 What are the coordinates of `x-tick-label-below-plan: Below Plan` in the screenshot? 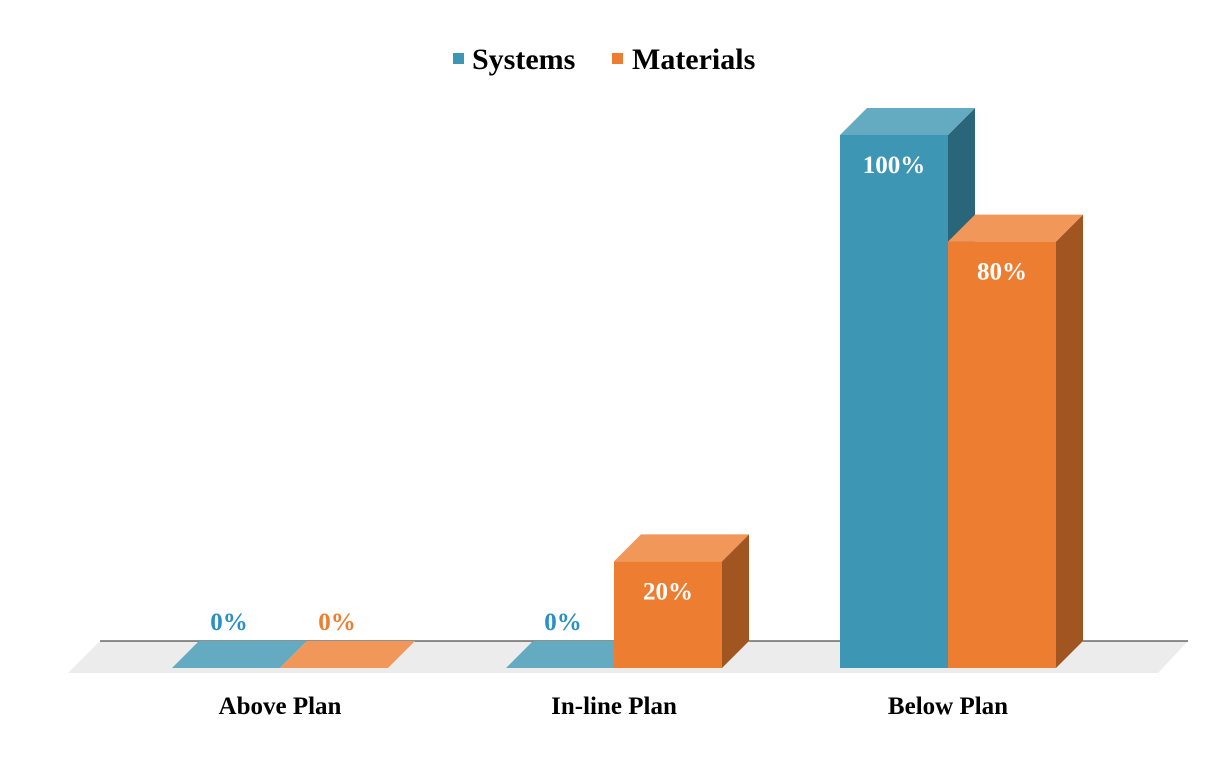 It's located at (948, 706).